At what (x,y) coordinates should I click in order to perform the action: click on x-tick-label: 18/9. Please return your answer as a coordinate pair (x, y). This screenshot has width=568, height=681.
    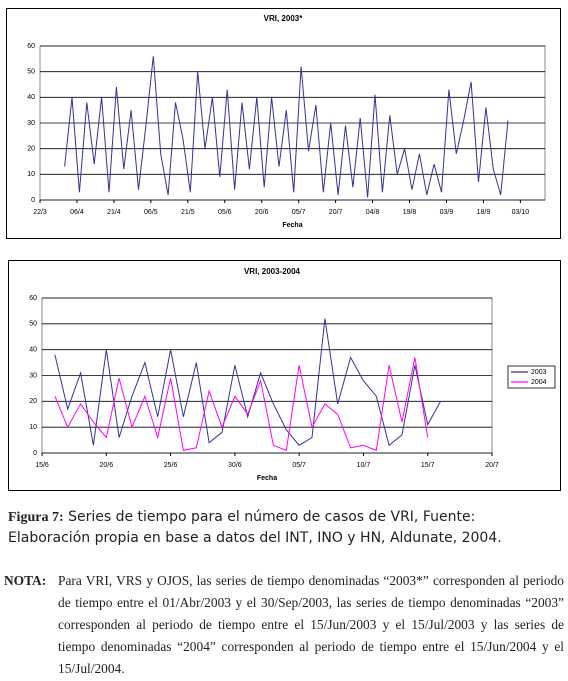
    Looking at the image, I should click on (484, 212).